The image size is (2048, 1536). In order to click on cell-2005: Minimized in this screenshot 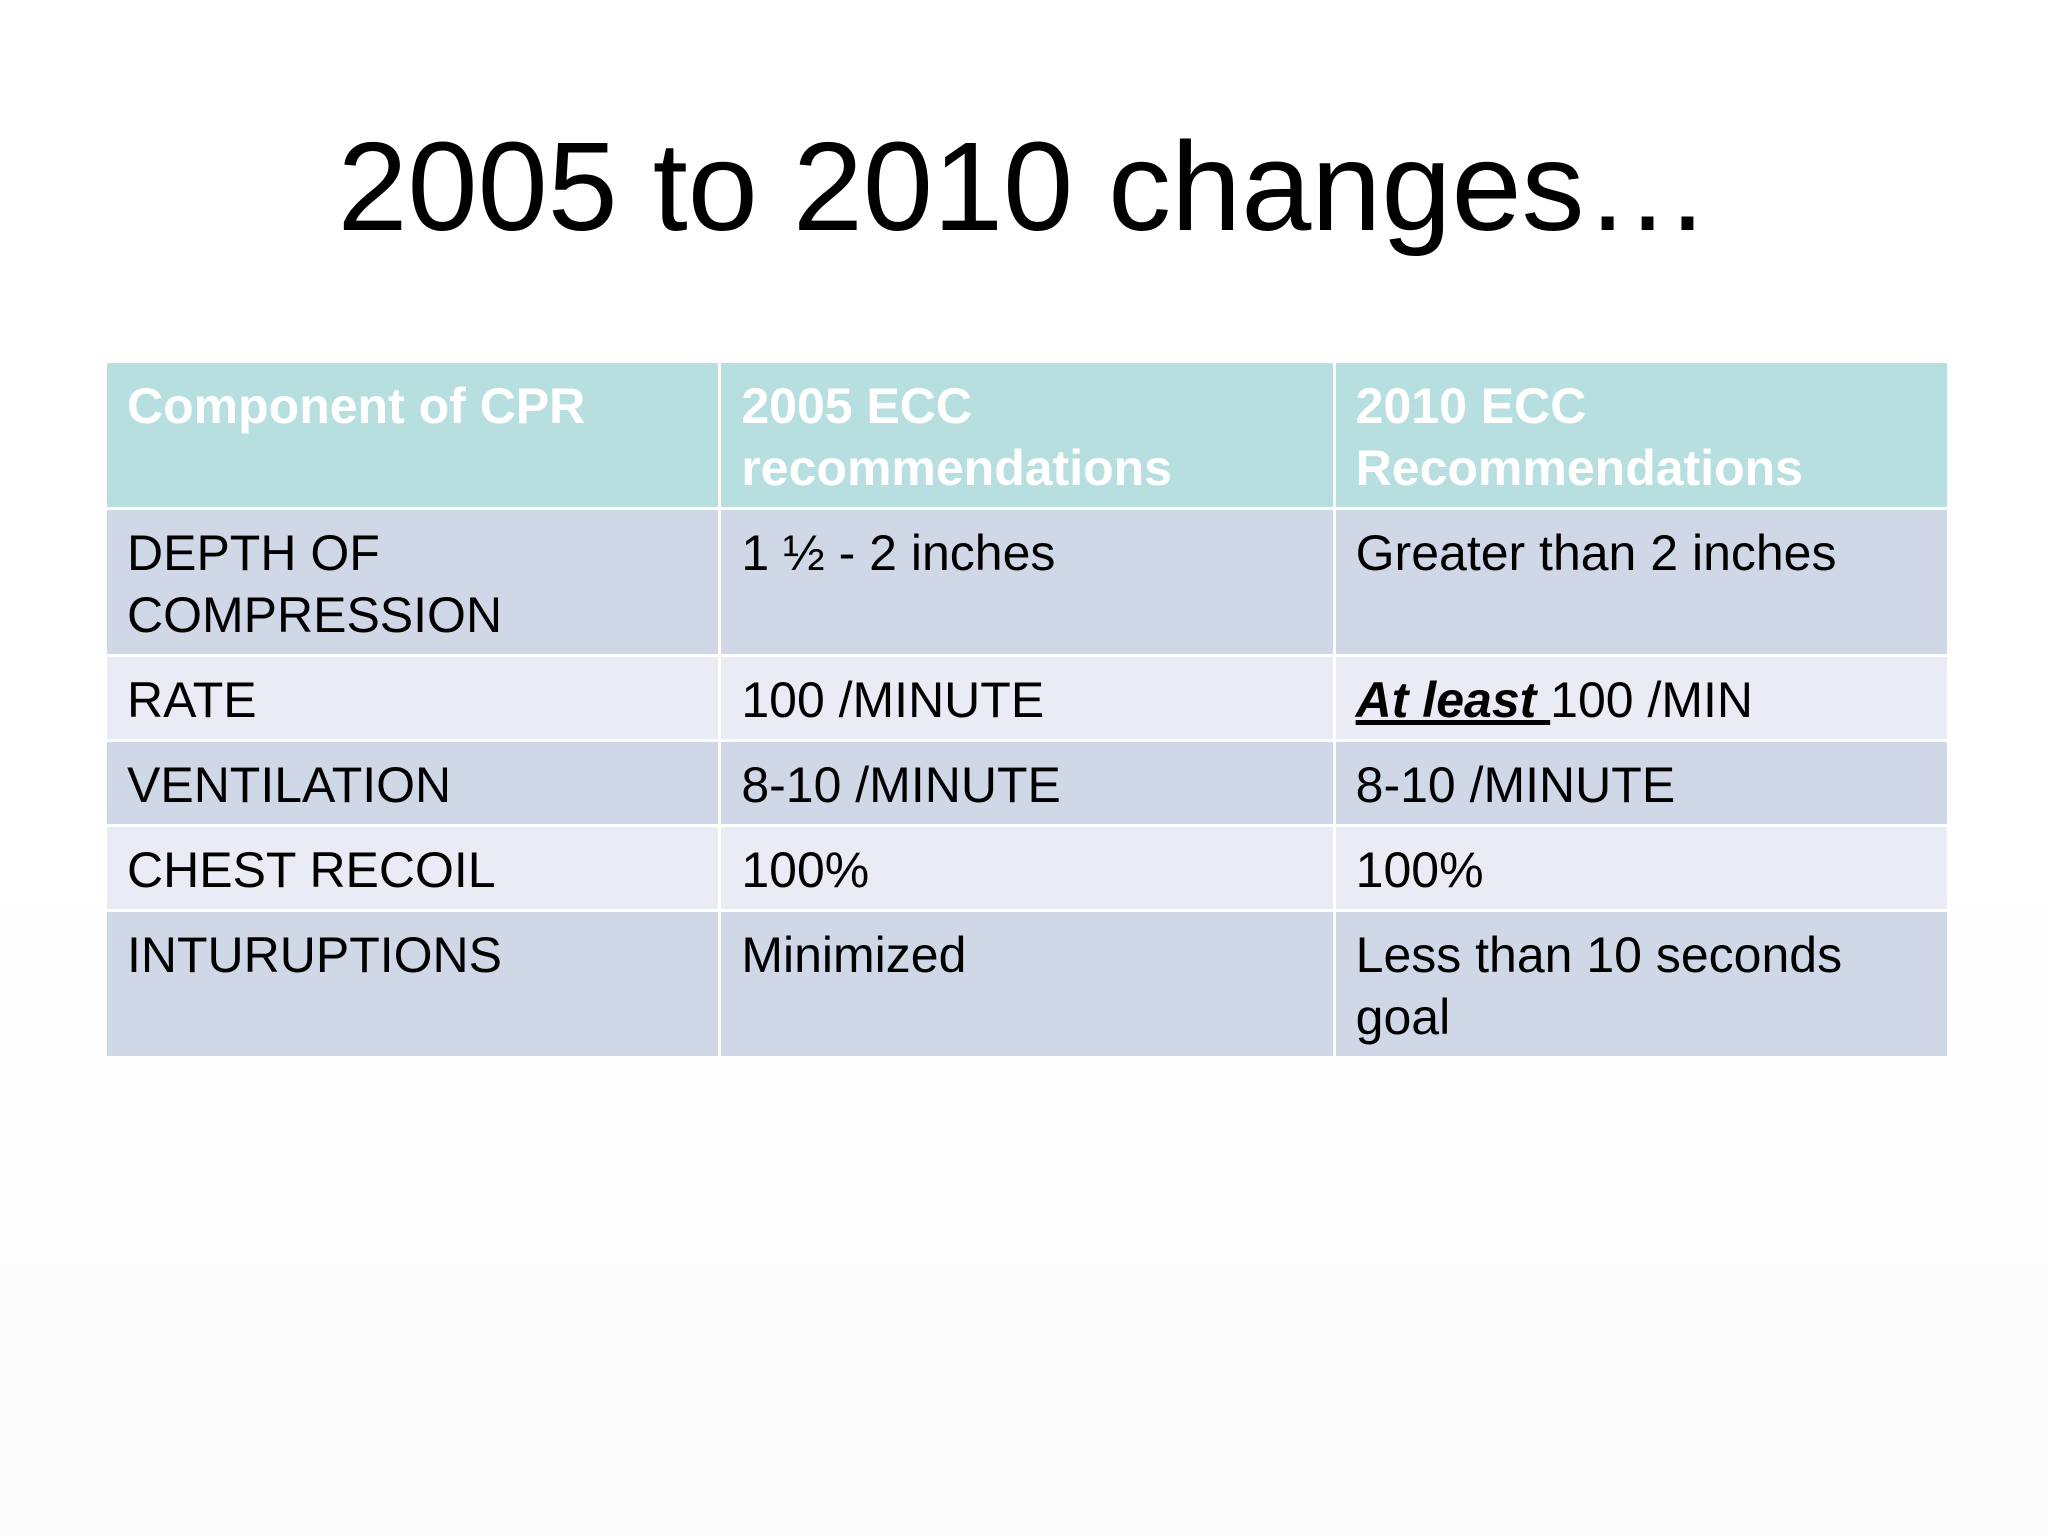, I will do `click(1027, 984)`.